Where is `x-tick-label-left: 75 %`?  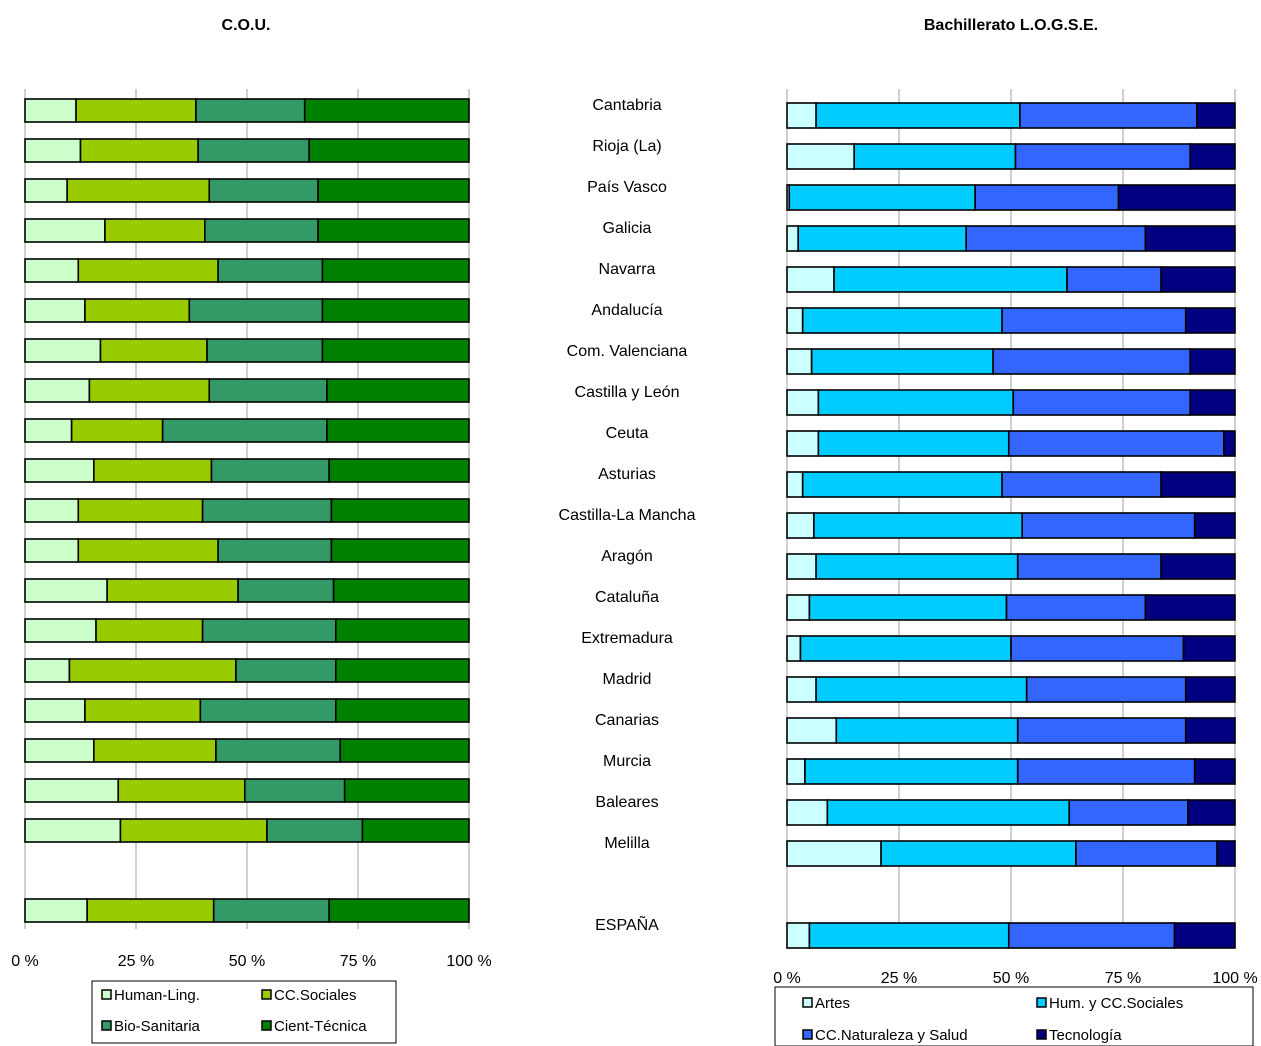 x-tick-label-left: 75 % is located at coordinates (358, 961).